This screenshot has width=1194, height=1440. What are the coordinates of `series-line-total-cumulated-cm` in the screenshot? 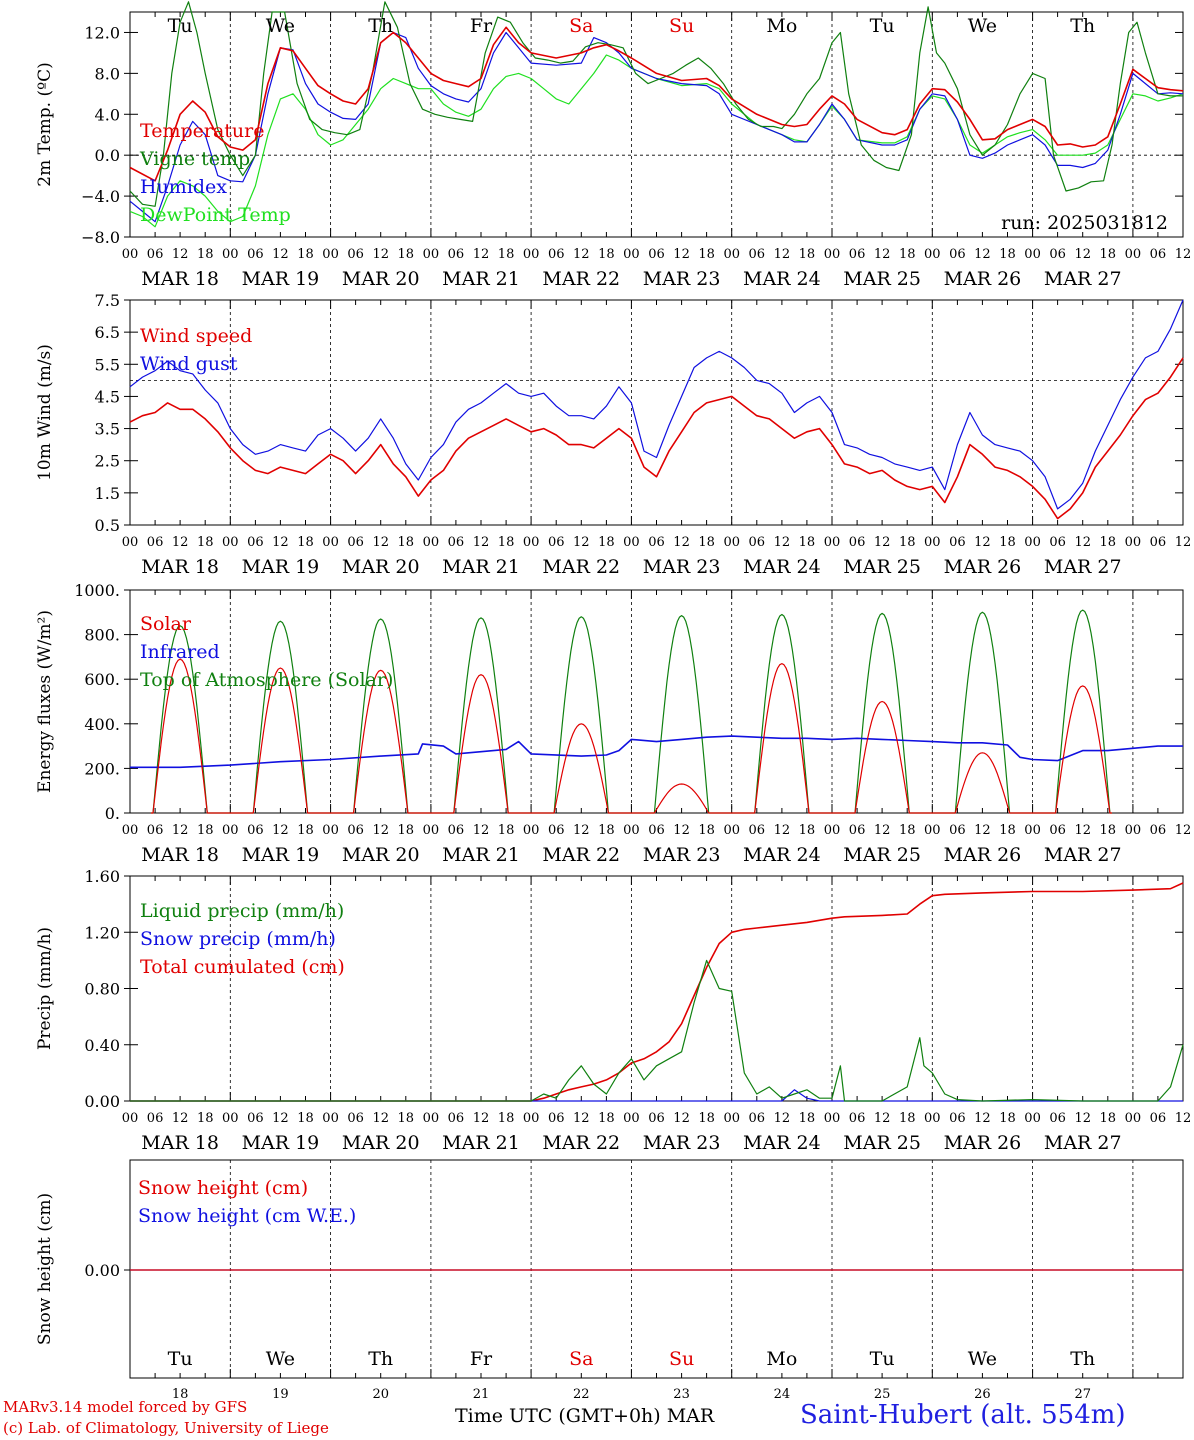 It's located at (657, 992).